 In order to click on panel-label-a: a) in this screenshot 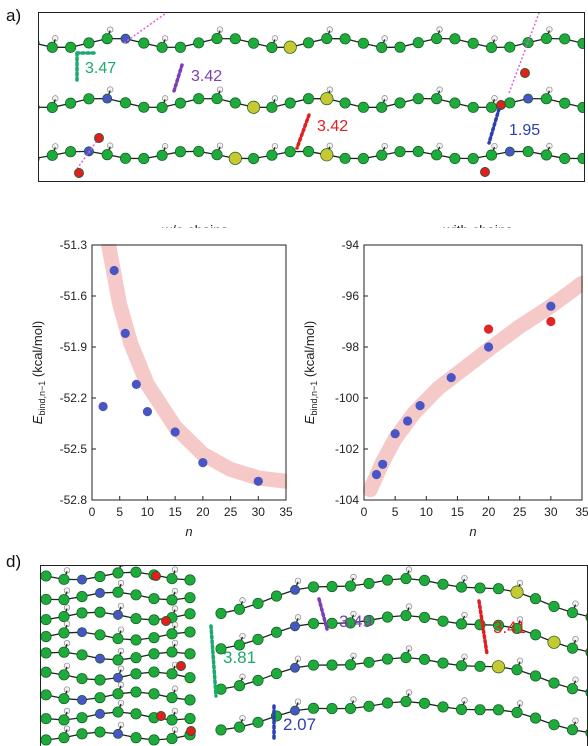, I will do `click(13, 16)`.